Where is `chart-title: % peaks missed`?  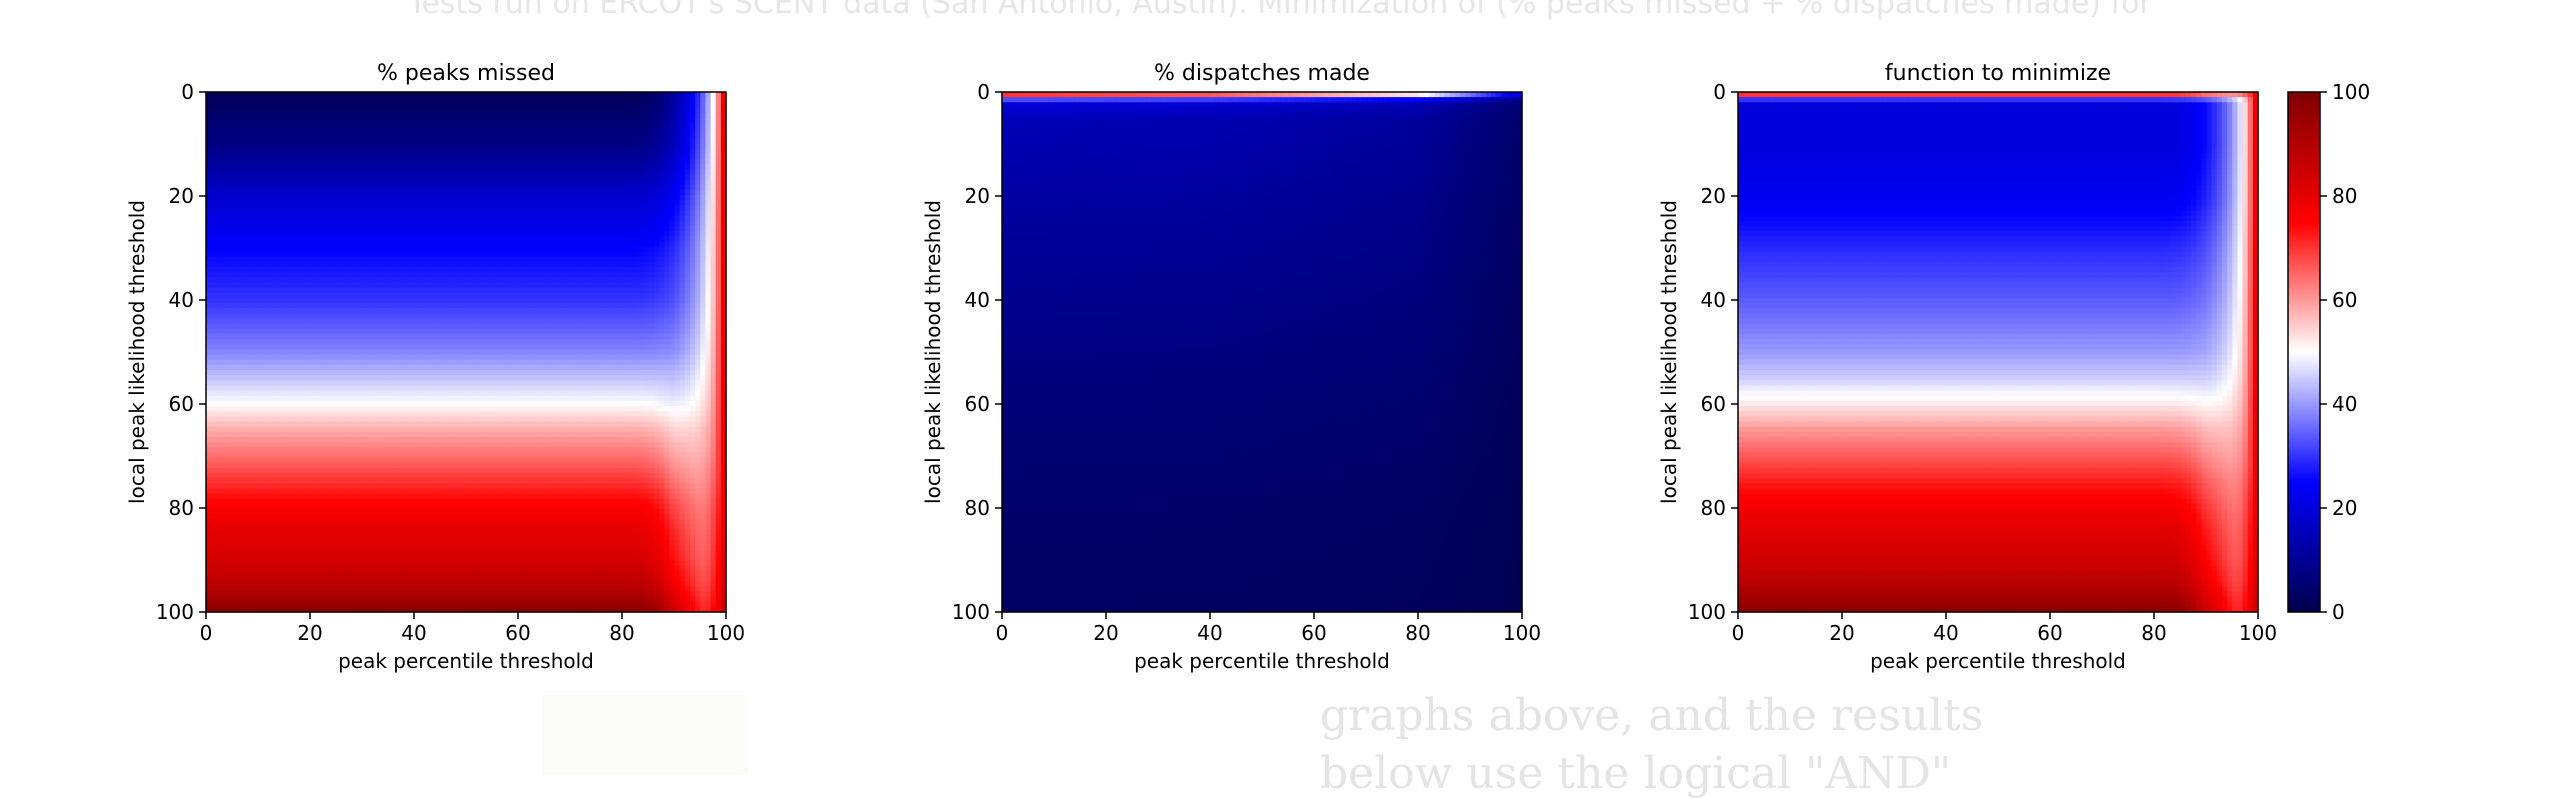 chart-title: % peaks missed is located at coordinates (466, 73).